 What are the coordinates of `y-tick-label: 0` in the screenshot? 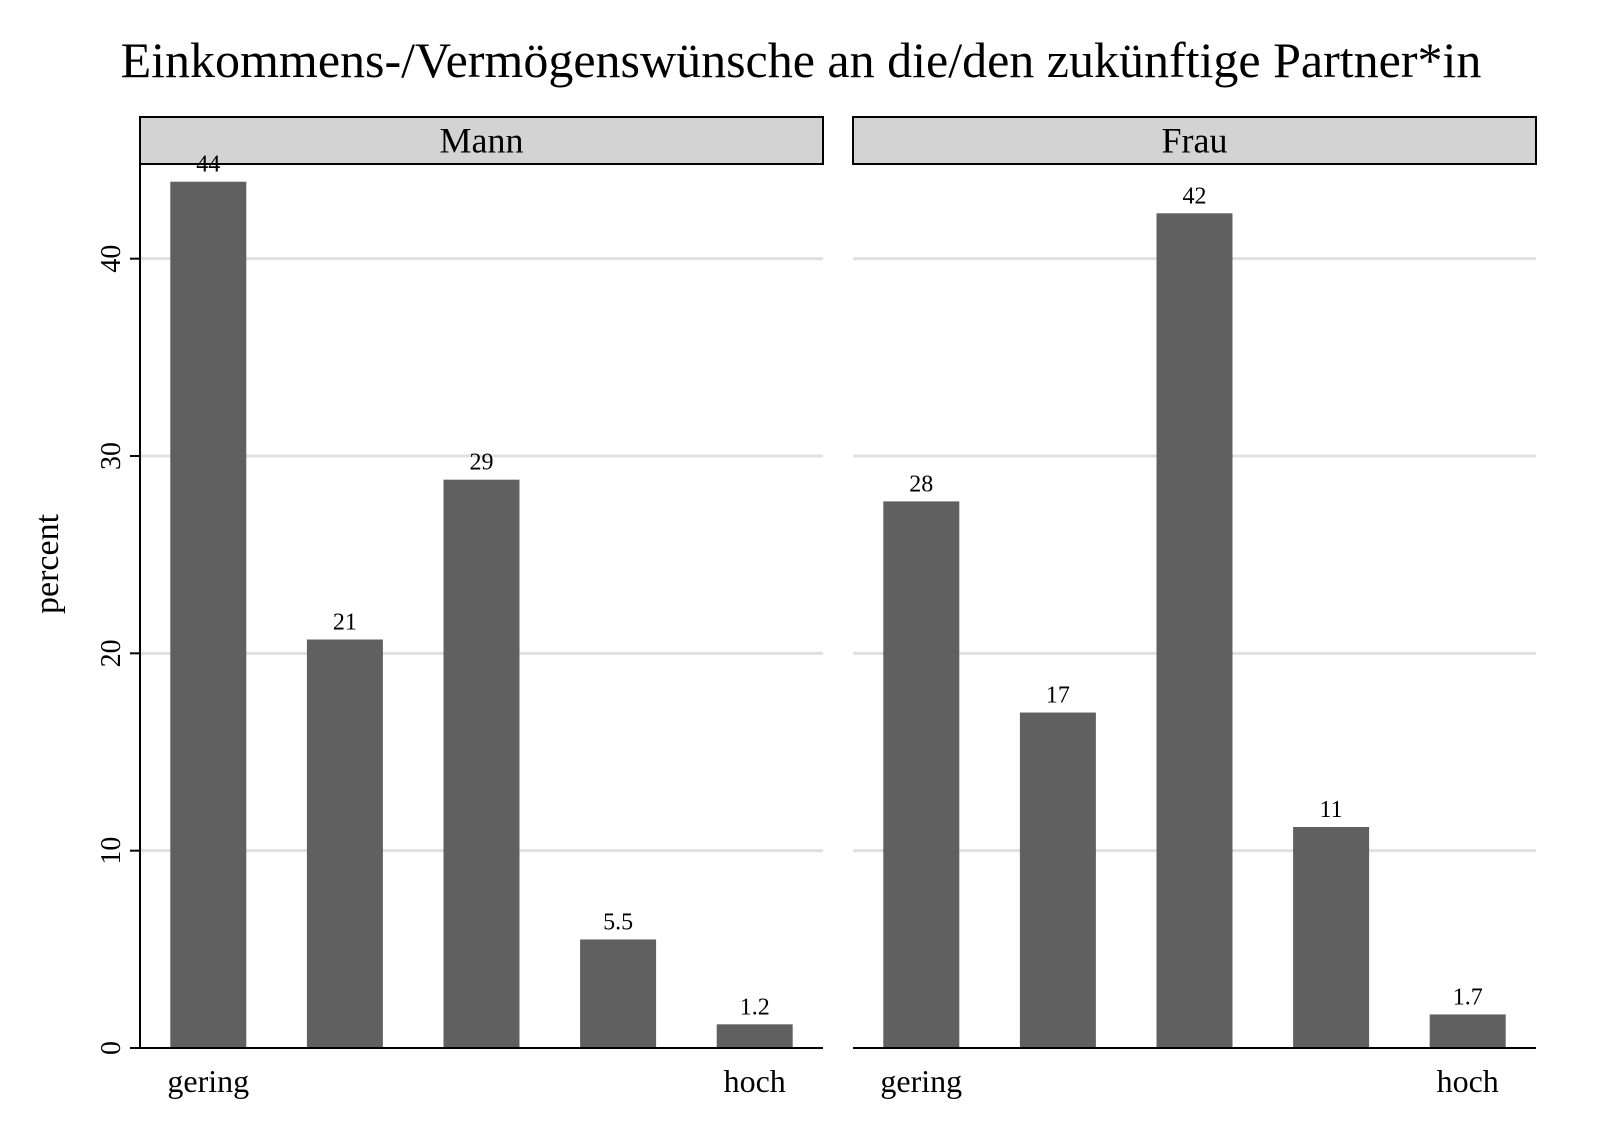 It's located at (111, 1048).